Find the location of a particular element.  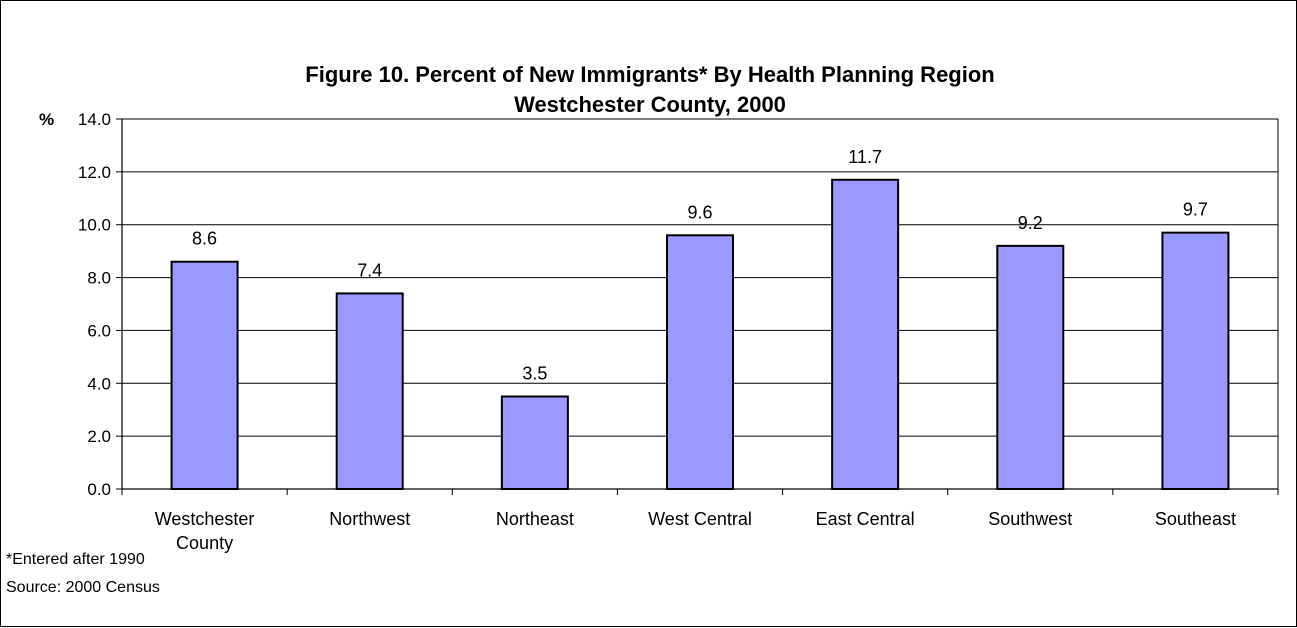

category-label: County is located at coordinates (204, 543).